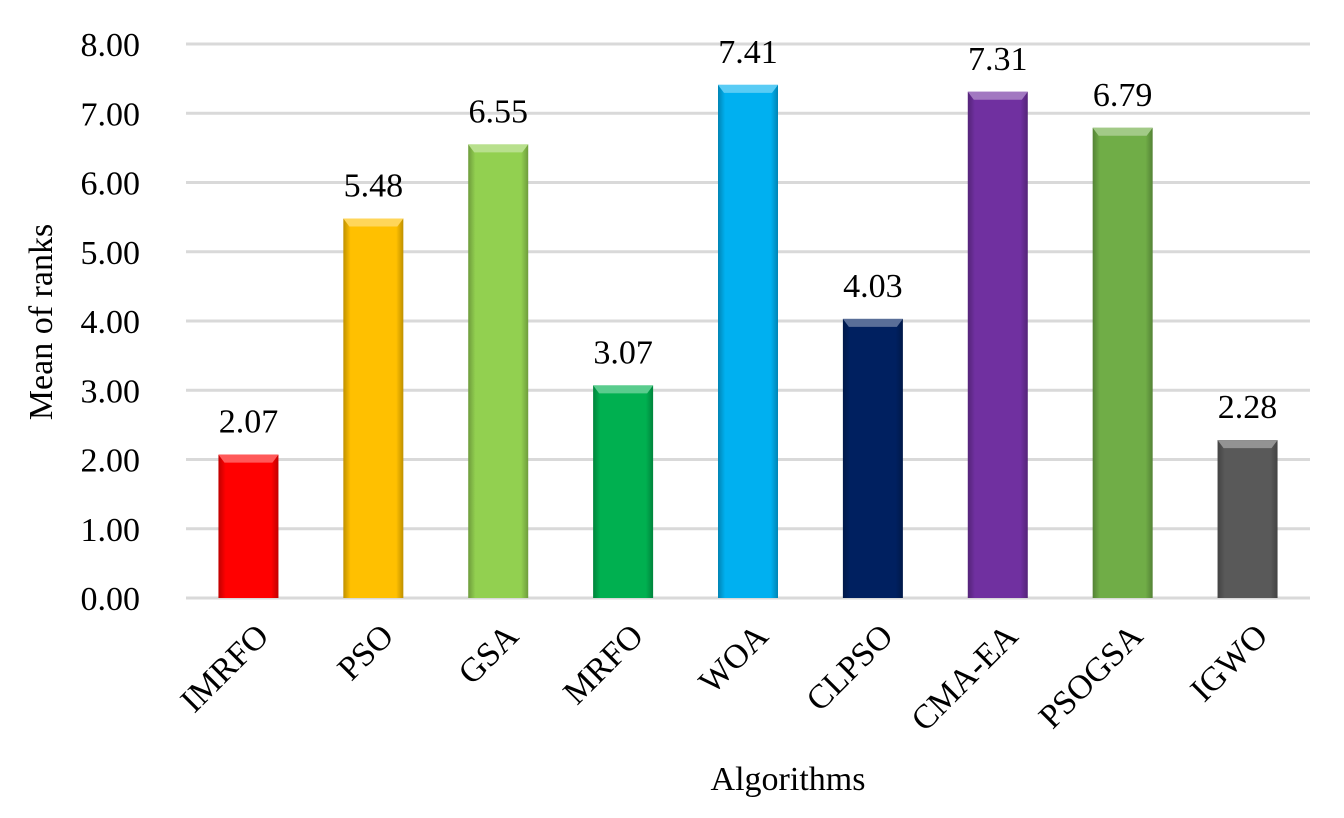 The height and width of the screenshot is (818, 1344). I want to click on bar-gsa, so click(498, 371).